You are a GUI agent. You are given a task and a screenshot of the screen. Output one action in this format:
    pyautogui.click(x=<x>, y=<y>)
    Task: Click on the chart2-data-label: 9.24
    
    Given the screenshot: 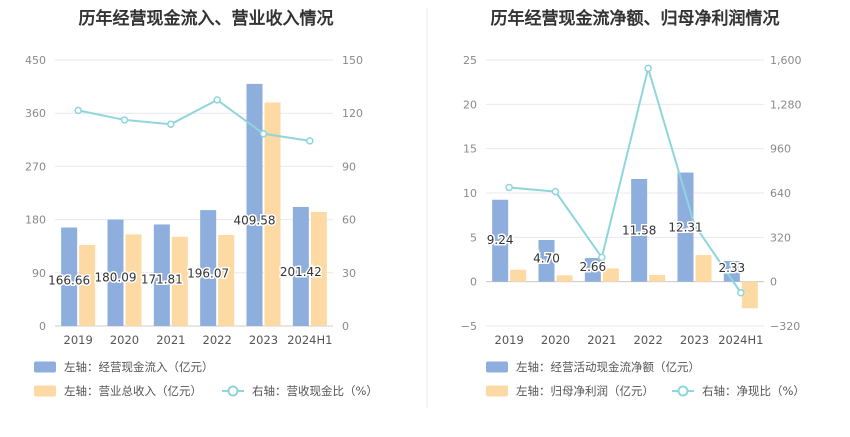 What is the action you would take?
    pyautogui.click(x=500, y=240)
    